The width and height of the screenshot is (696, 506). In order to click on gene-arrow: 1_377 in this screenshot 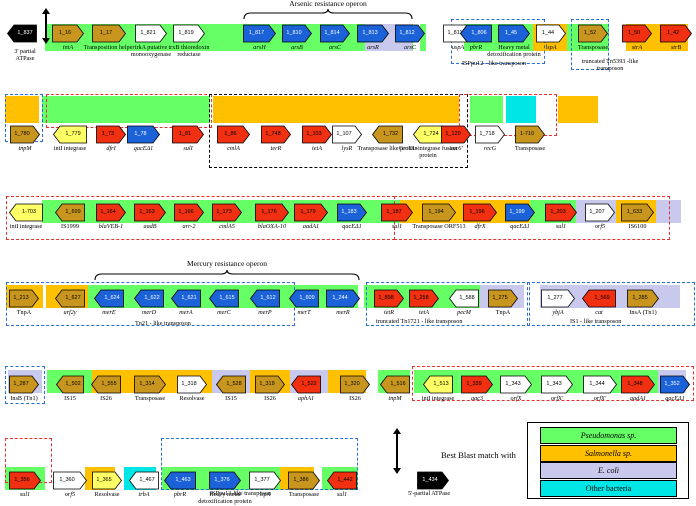, I will do `click(265, 480)`.